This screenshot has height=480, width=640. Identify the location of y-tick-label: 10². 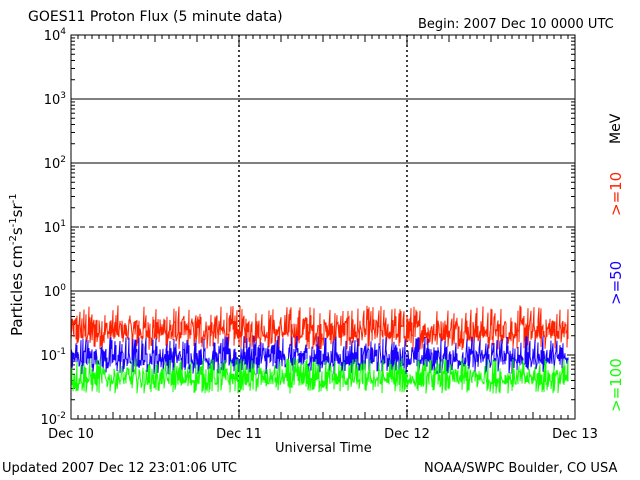
(55, 163).